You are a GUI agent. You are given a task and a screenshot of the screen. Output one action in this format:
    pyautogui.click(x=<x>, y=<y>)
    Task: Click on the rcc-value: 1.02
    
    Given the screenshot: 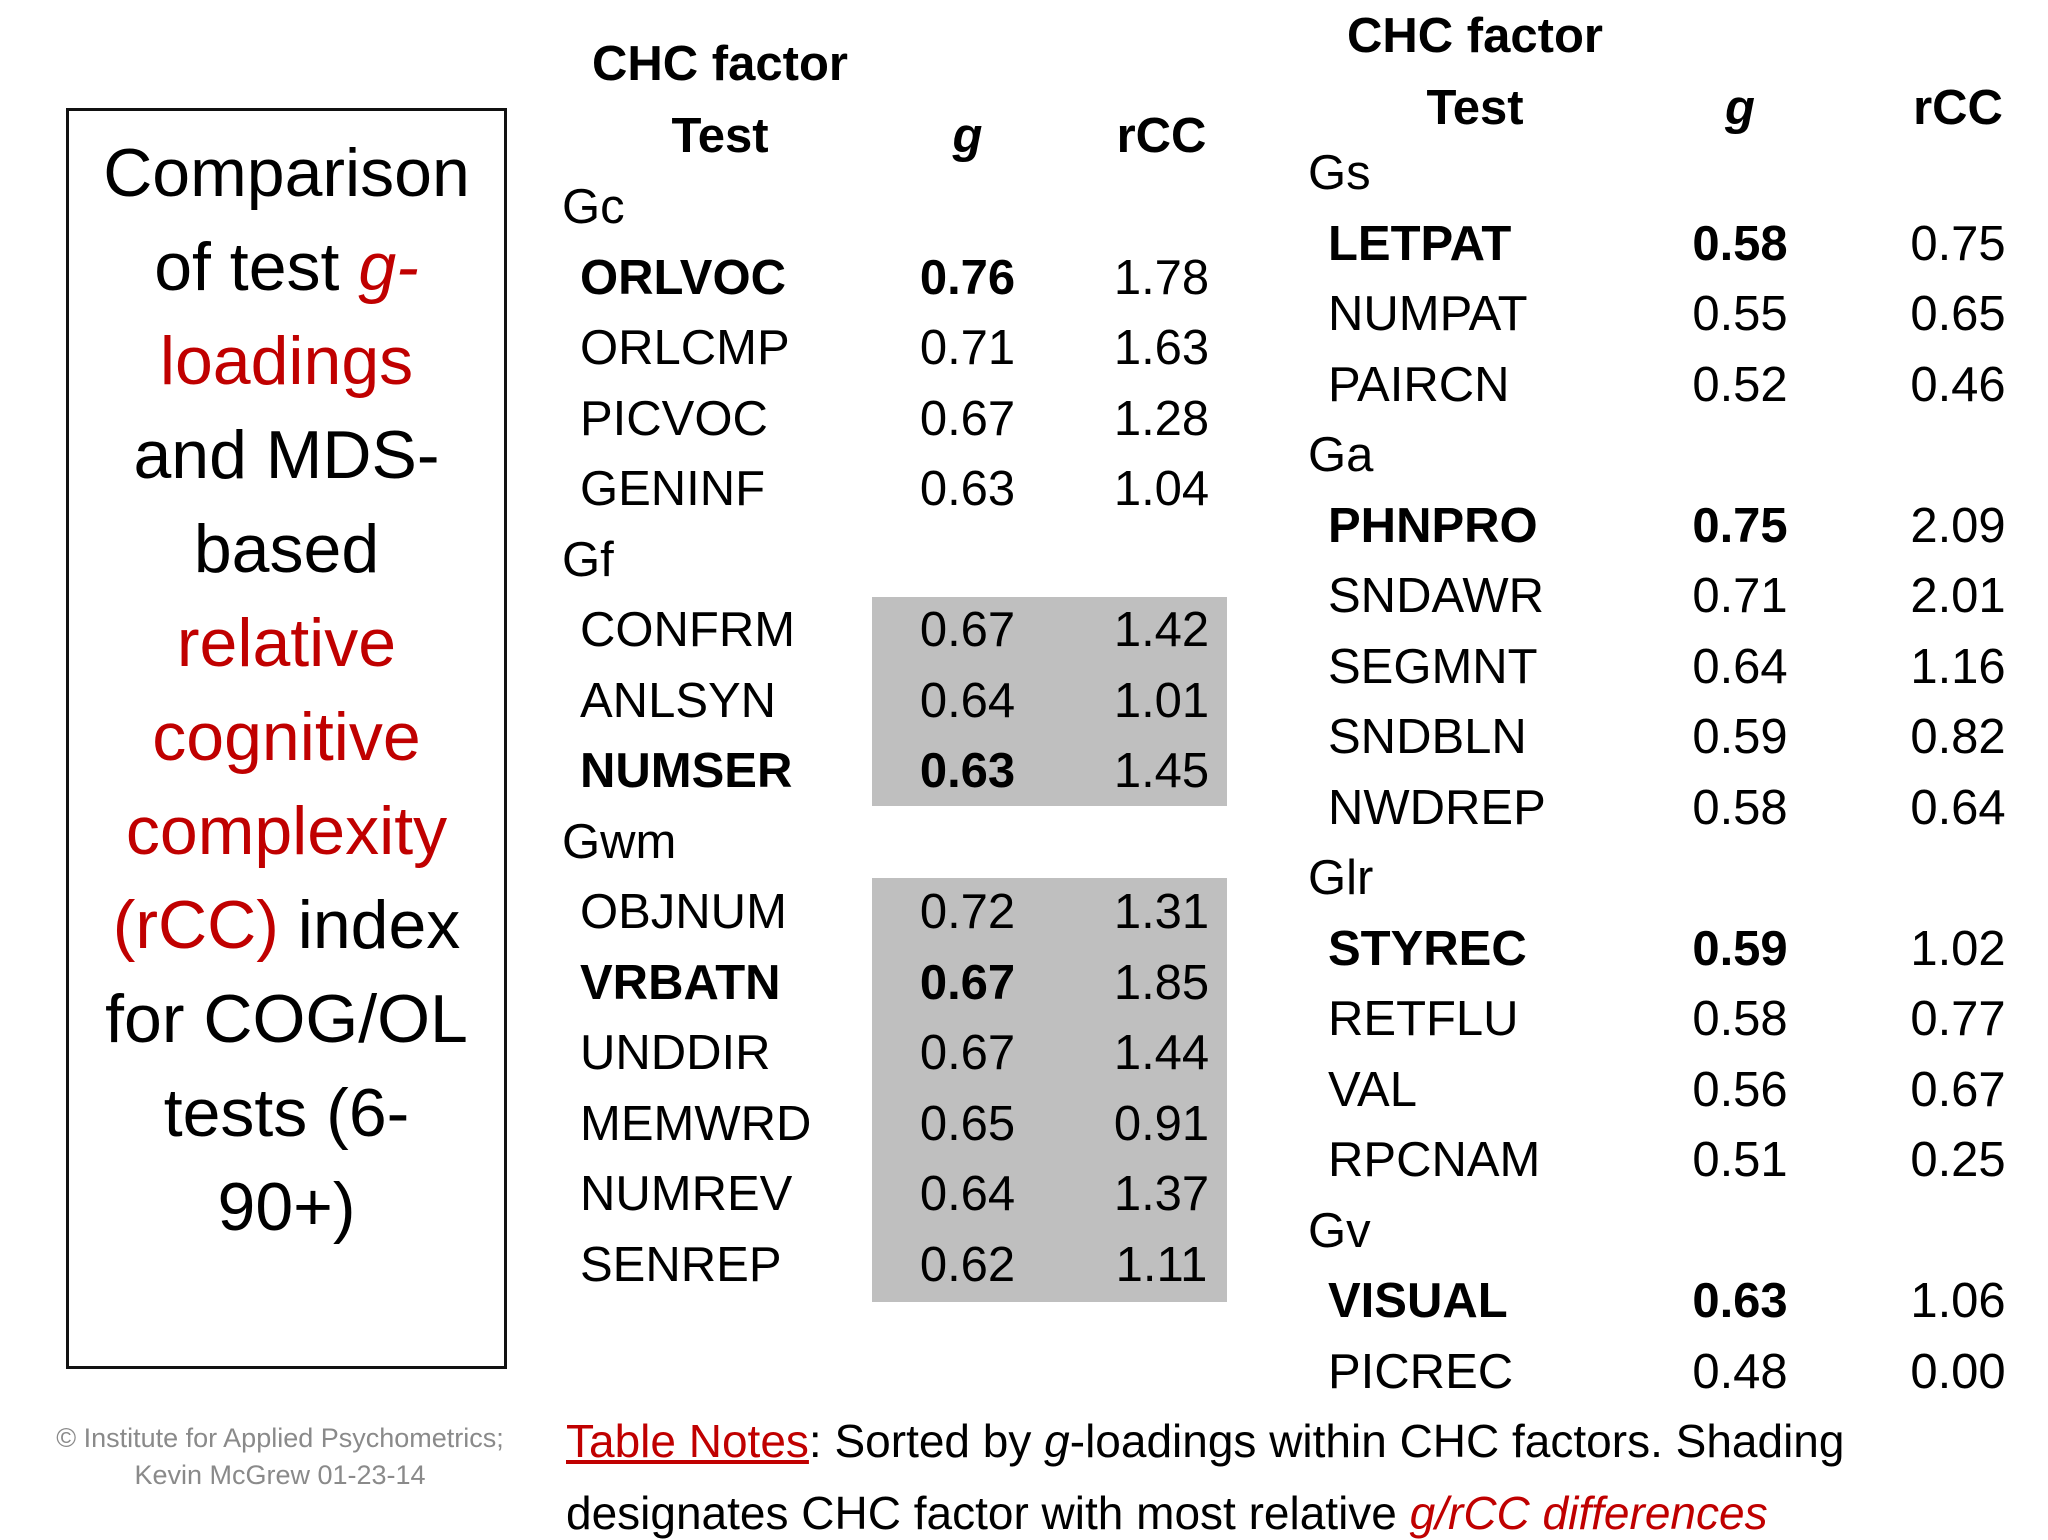 What is the action you would take?
    pyautogui.click(x=1958, y=949)
    